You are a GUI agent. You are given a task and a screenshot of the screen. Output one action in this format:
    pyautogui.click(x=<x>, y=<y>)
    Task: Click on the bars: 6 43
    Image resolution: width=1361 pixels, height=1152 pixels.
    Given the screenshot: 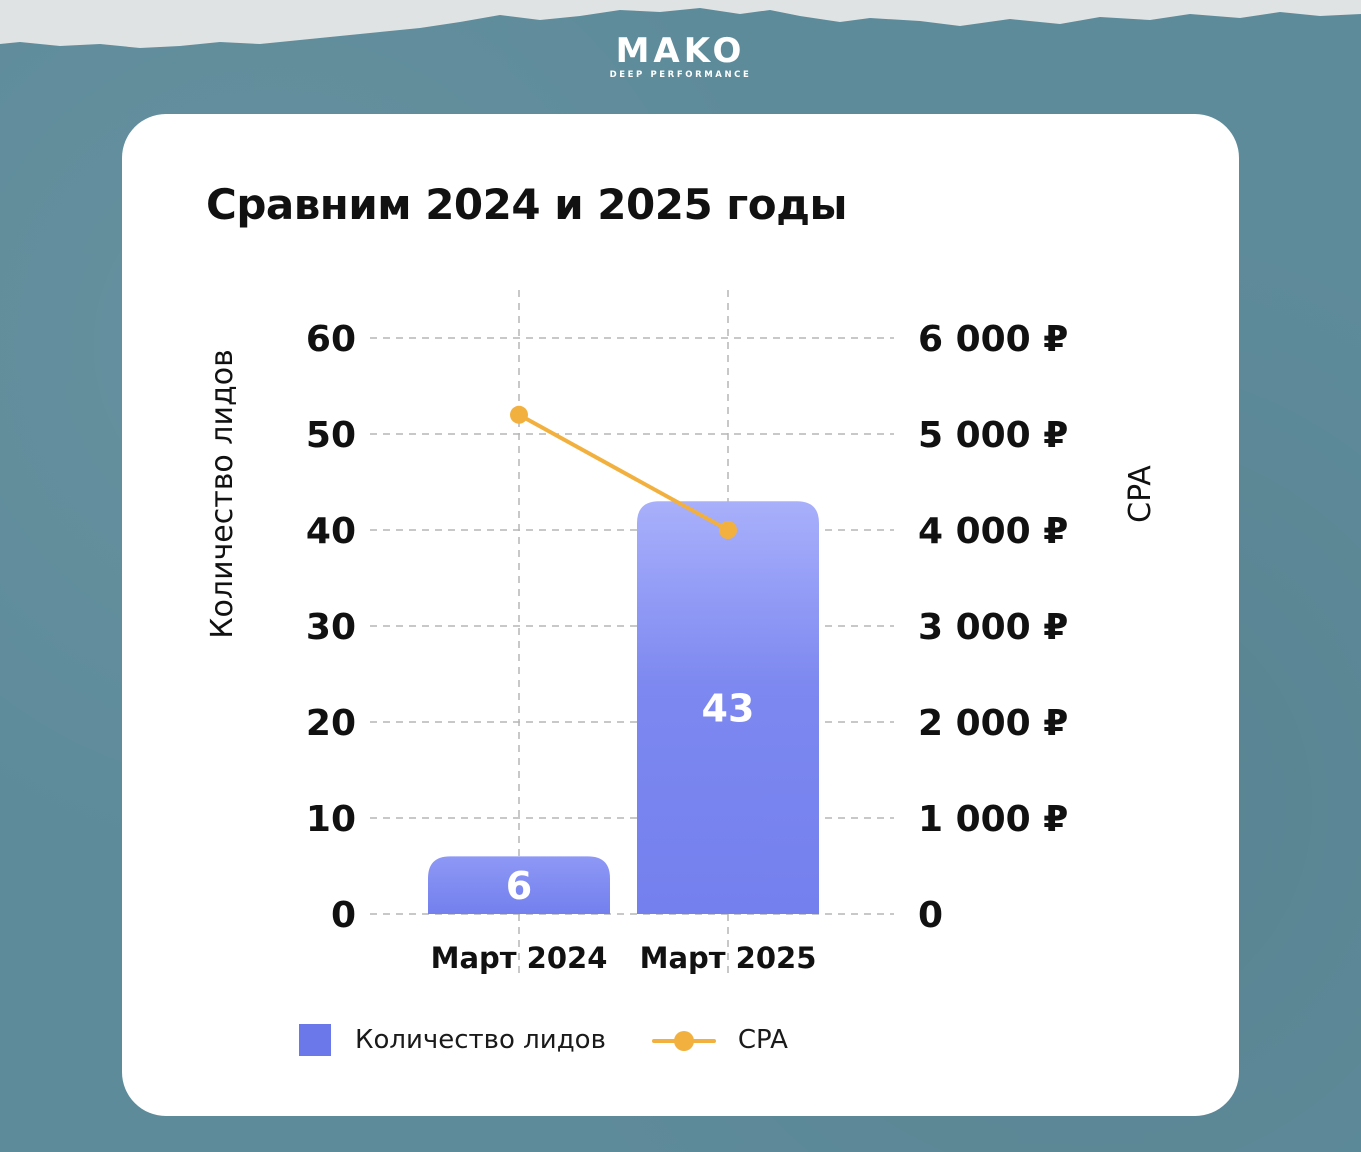 What is the action you would take?
    pyautogui.click(x=623, y=707)
    